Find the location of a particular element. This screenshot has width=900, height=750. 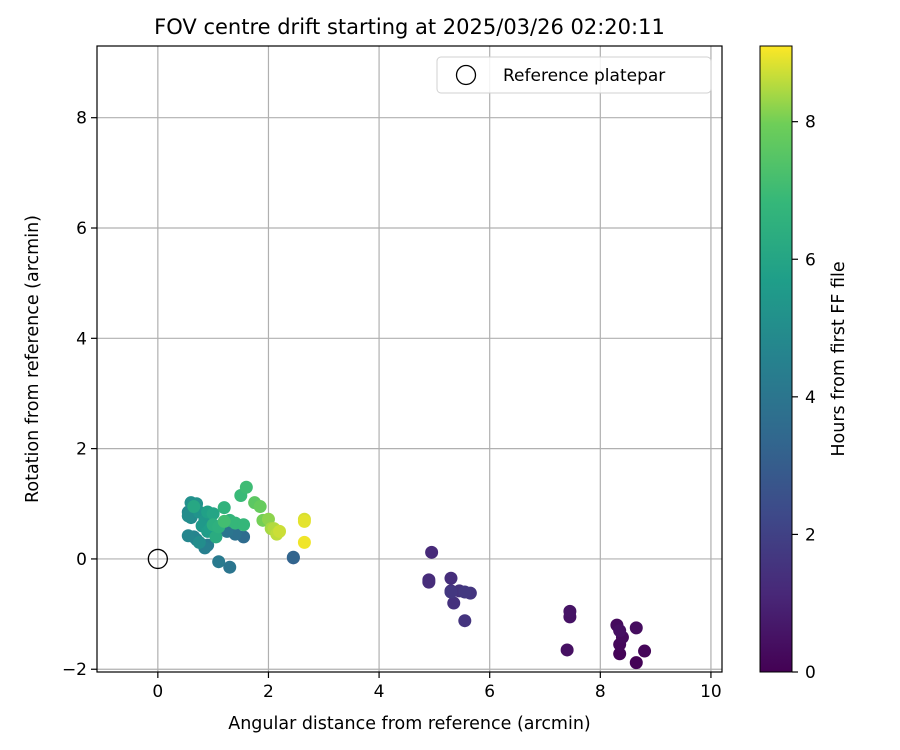

legend-box is located at coordinates (574, 75).